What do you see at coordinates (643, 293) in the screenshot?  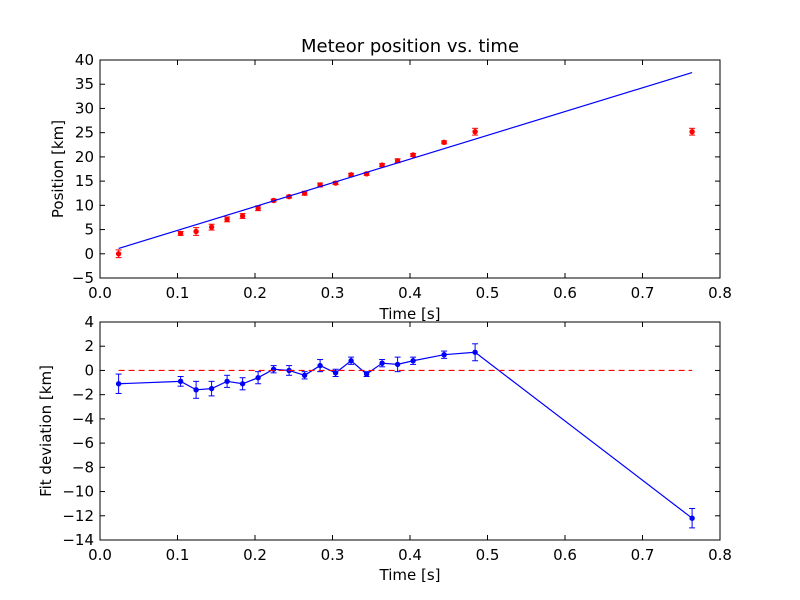 I see `position-x-tick-label: 0.7` at bounding box center [643, 293].